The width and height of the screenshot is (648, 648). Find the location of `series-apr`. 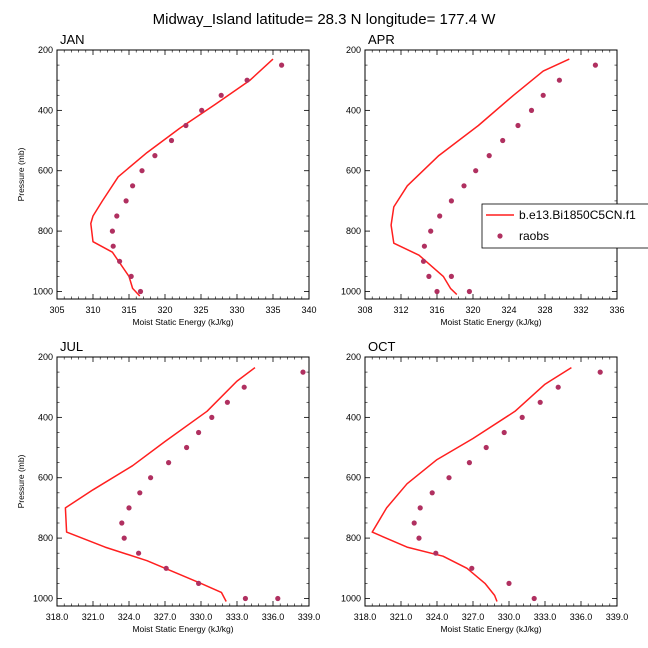

series-apr is located at coordinates (494, 177).